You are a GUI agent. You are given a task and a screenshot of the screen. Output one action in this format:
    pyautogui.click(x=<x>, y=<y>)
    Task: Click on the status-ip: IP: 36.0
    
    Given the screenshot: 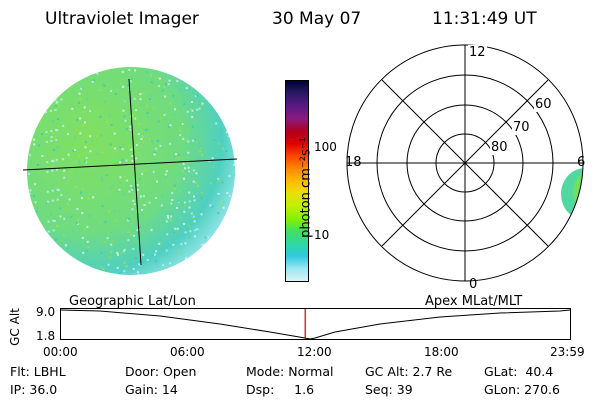 What is the action you would take?
    pyautogui.click(x=34, y=389)
    